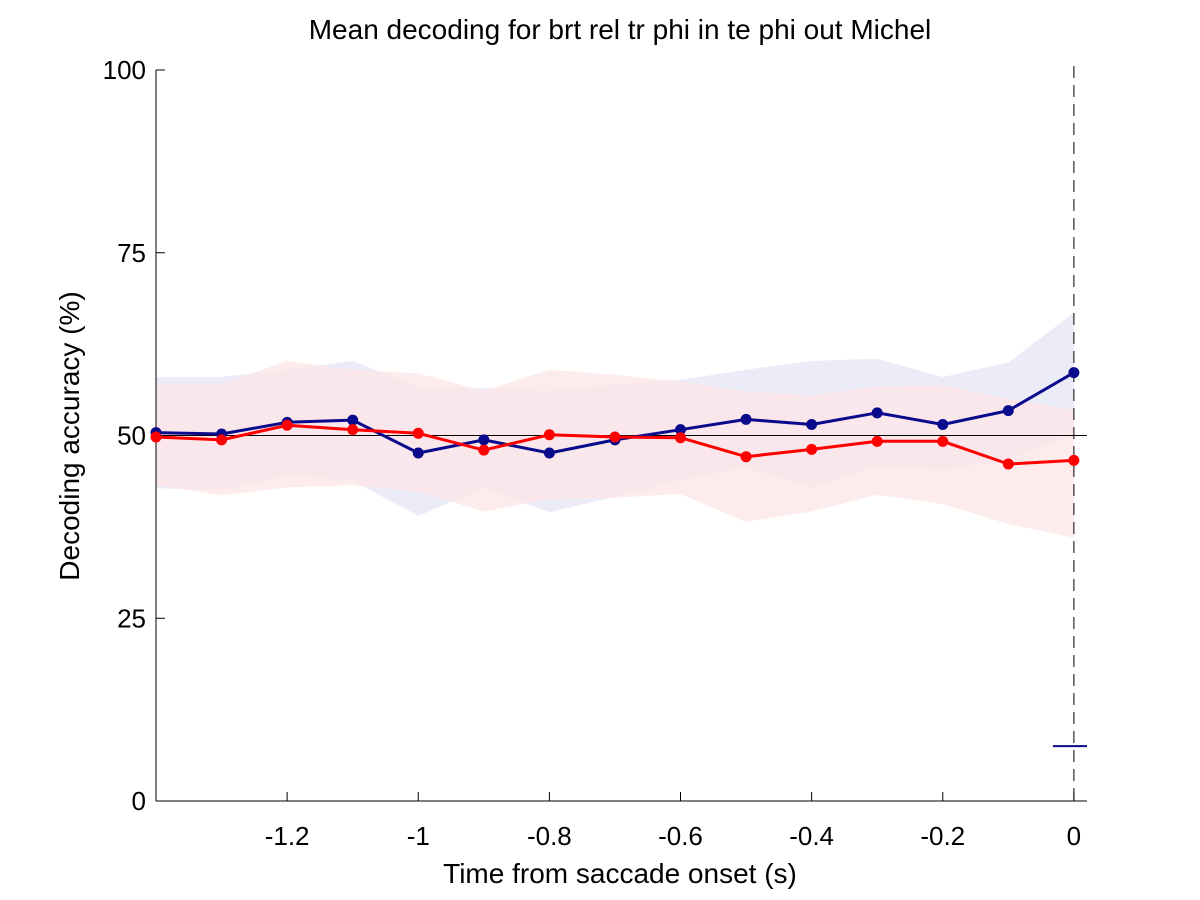 Image resolution: width=1200 pixels, height=900 pixels. What do you see at coordinates (131, 253) in the screenshot?
I see `y-tick-label: 75` at bounding box center [131, 253].